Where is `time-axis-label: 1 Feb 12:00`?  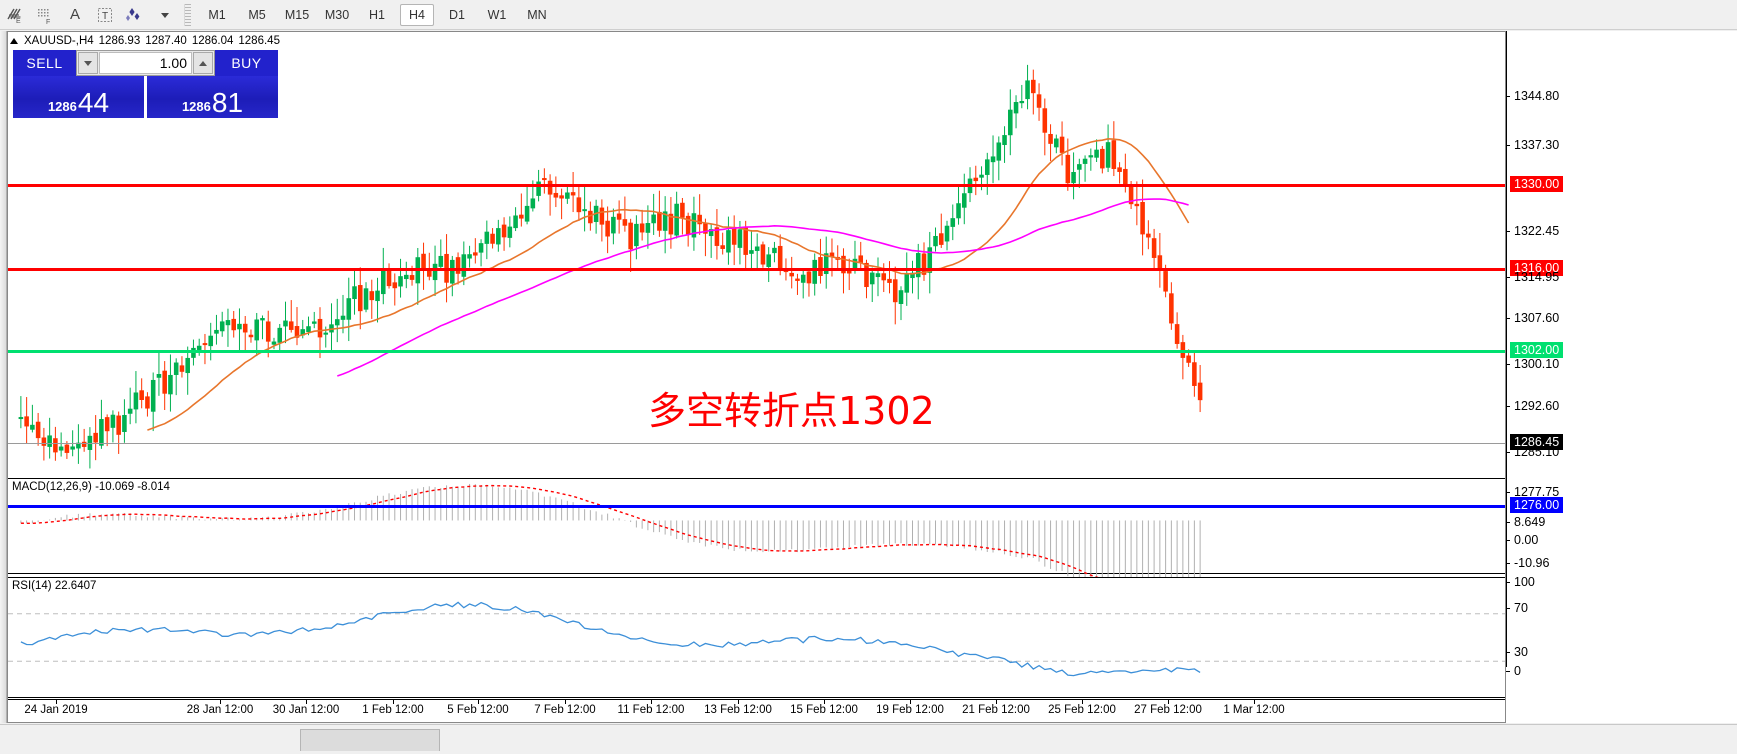
time-axis-label: 1 Feb 12:00 is located at coordinates (393, 710).